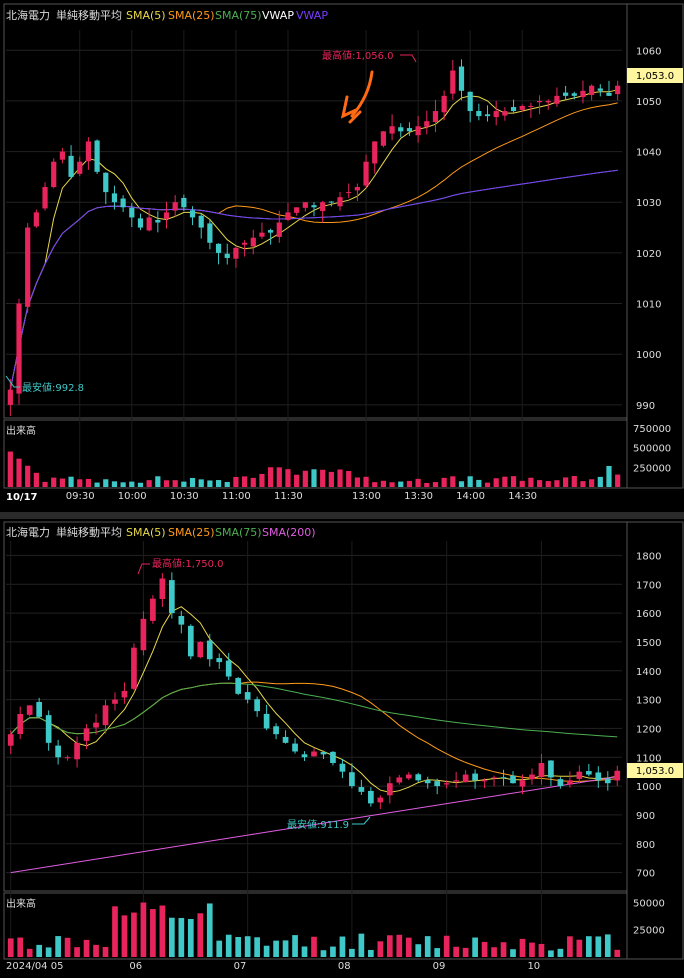 The image size is (684, 978). What do you see at coordinates (312, 15) in the screenshot?
I see `legend-vwap-purple: VWAP` at bounding box center [312, 15].